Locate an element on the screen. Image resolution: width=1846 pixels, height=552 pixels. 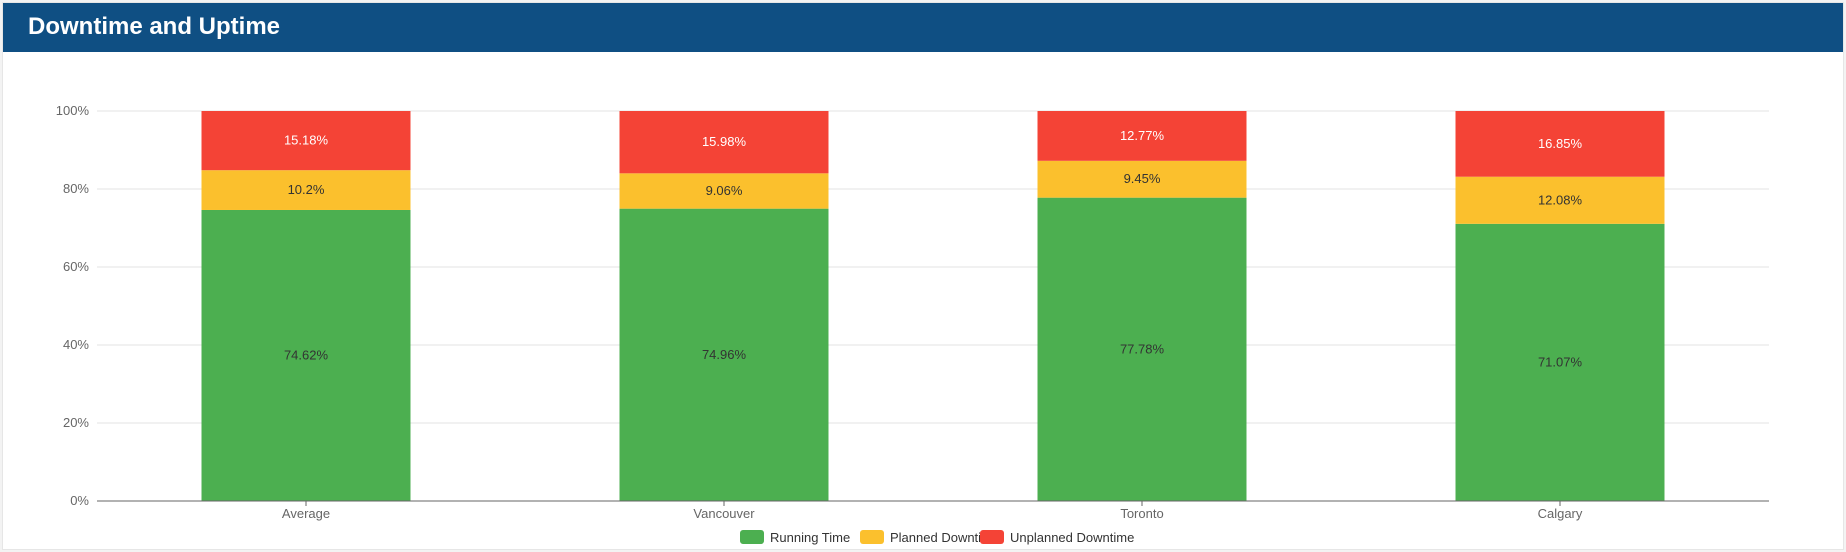
data-label: 12.77% is located at coordinates (1142, 135).